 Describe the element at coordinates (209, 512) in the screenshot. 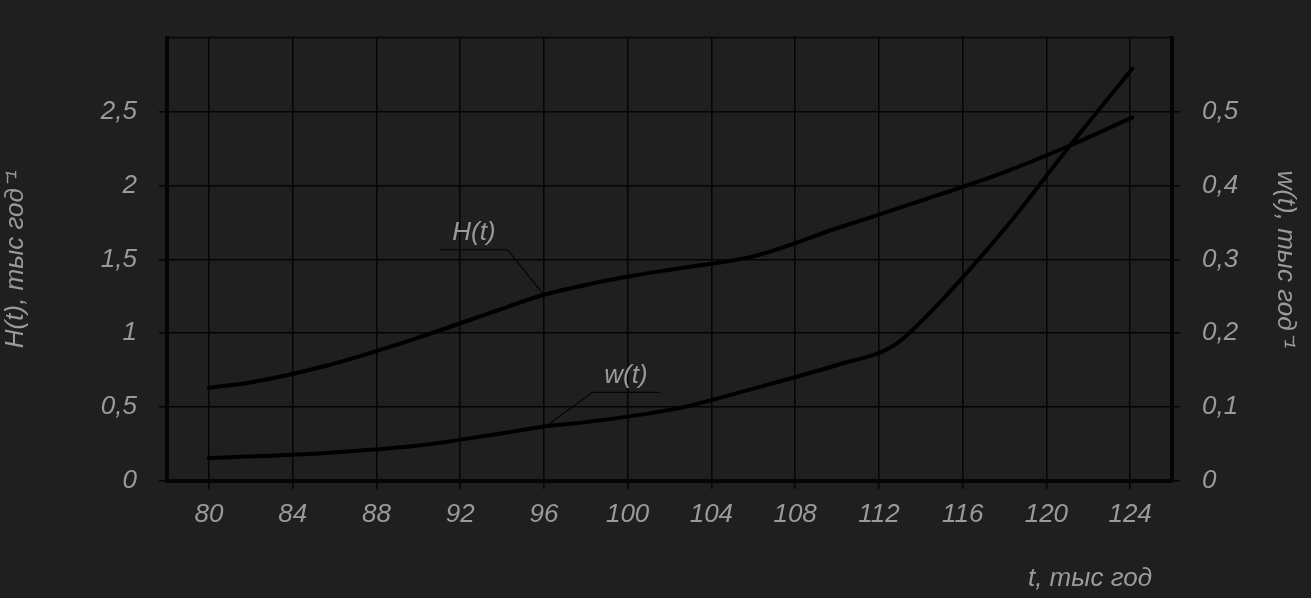

I see `x-tick-label: 80` at that location.